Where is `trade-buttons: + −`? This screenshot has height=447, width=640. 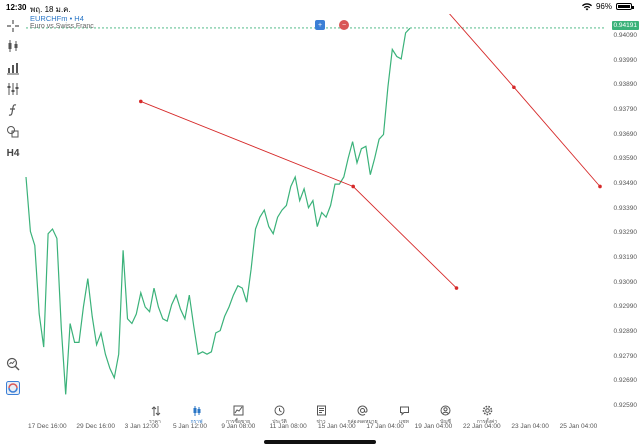
trade-buttons: + − is located at coordinates (332, 25).